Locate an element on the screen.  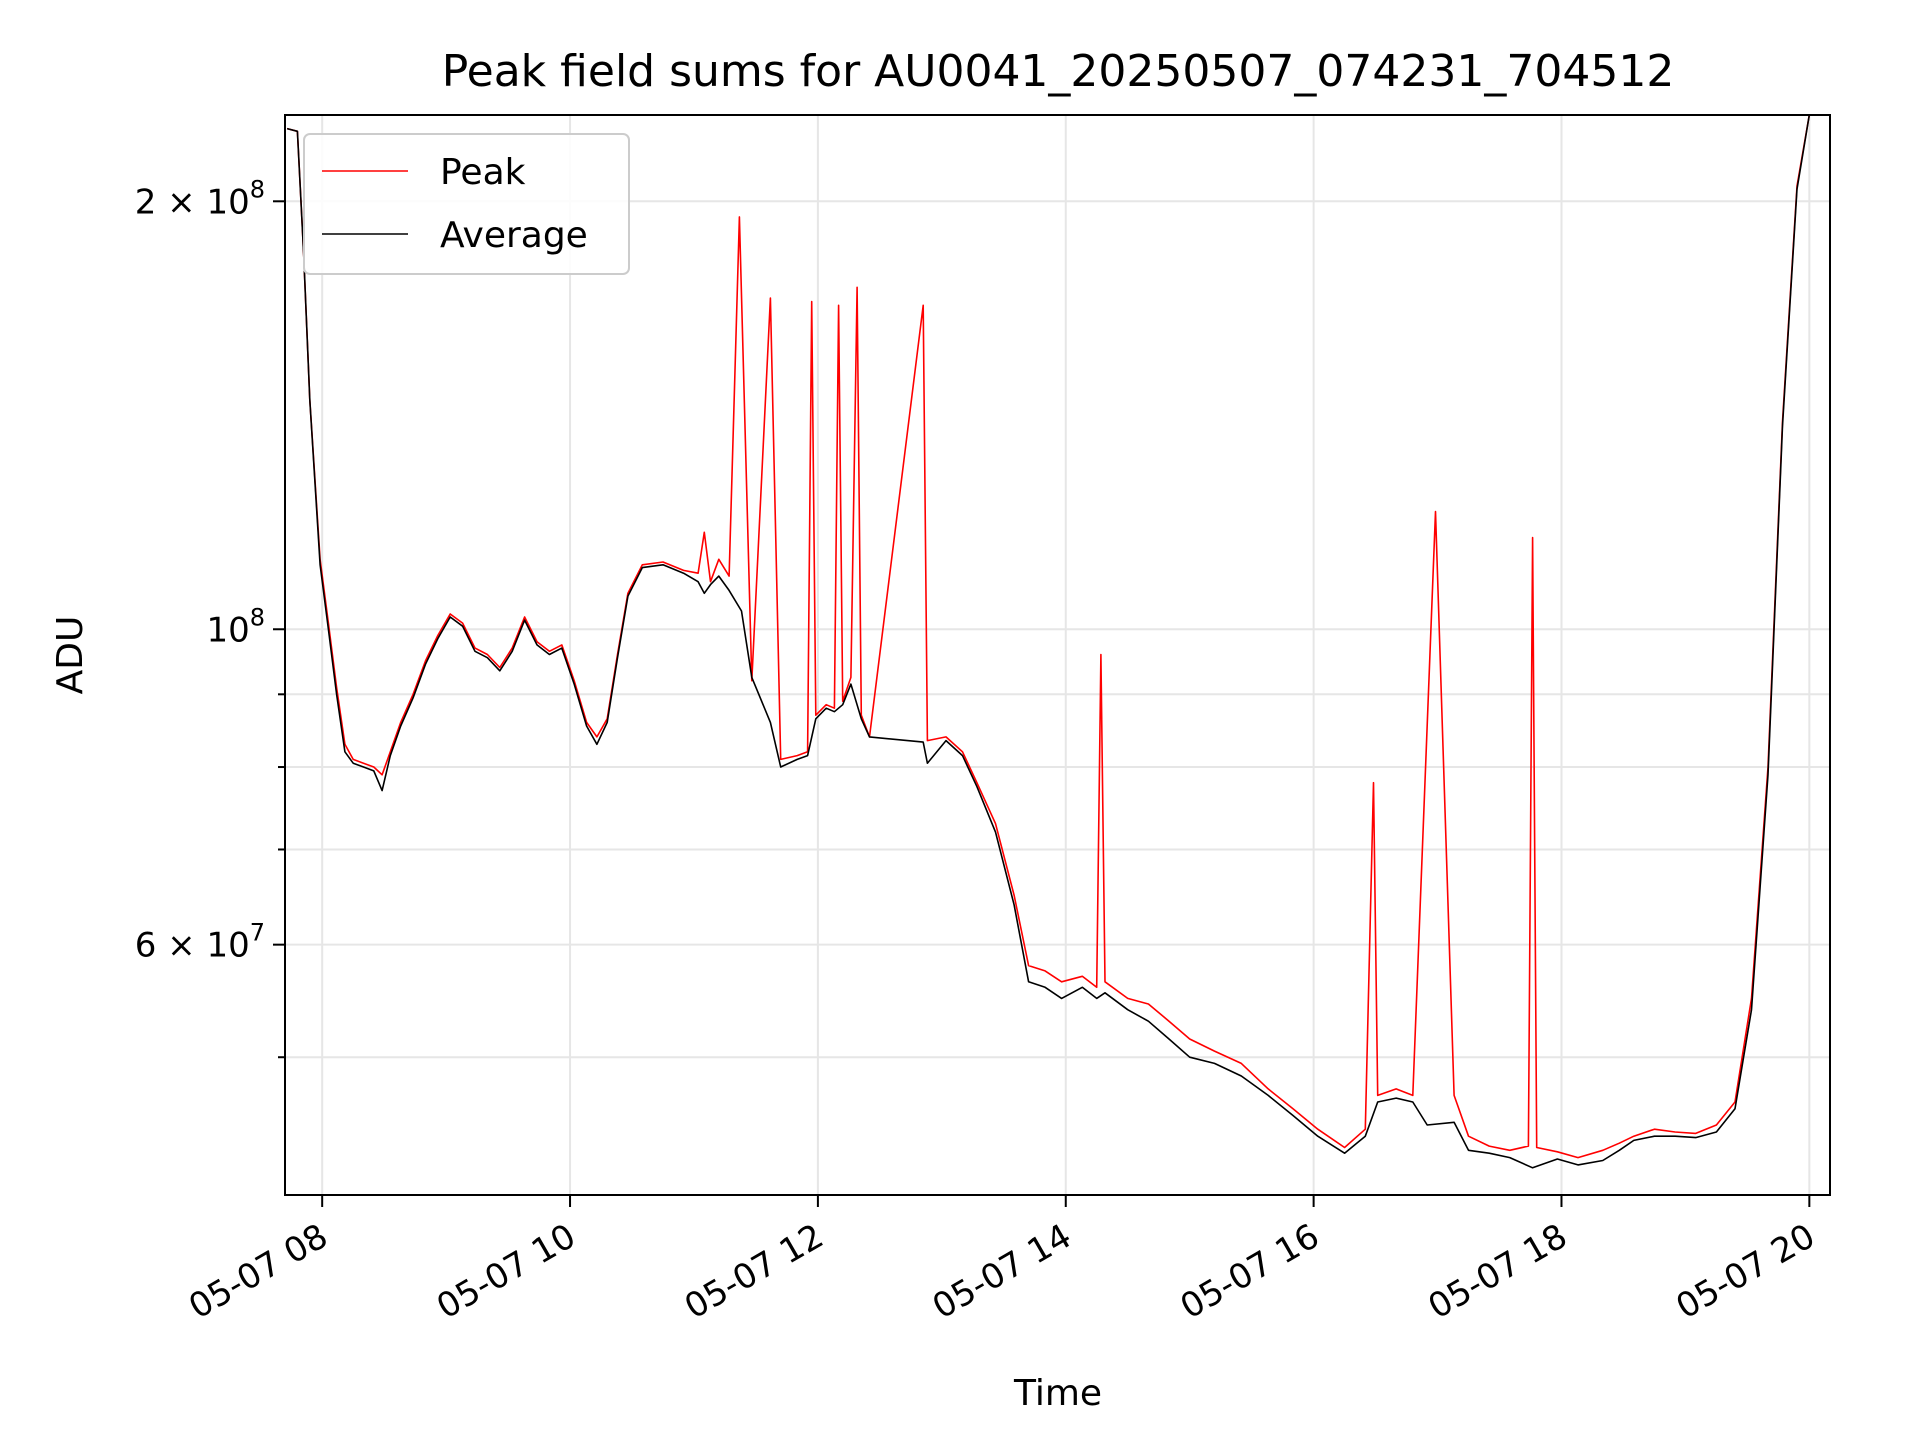
y-tick-label: 6 × 107 is located at coordinates (200, 942).